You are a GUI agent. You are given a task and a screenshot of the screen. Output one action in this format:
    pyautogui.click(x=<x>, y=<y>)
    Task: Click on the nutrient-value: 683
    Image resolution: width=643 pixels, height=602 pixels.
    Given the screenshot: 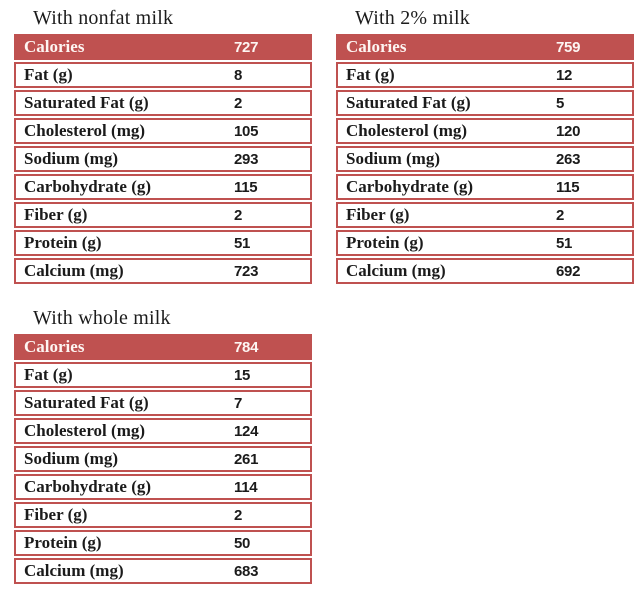 What is the action you would take?
    pyautogui.click(x=246, y=571)
    